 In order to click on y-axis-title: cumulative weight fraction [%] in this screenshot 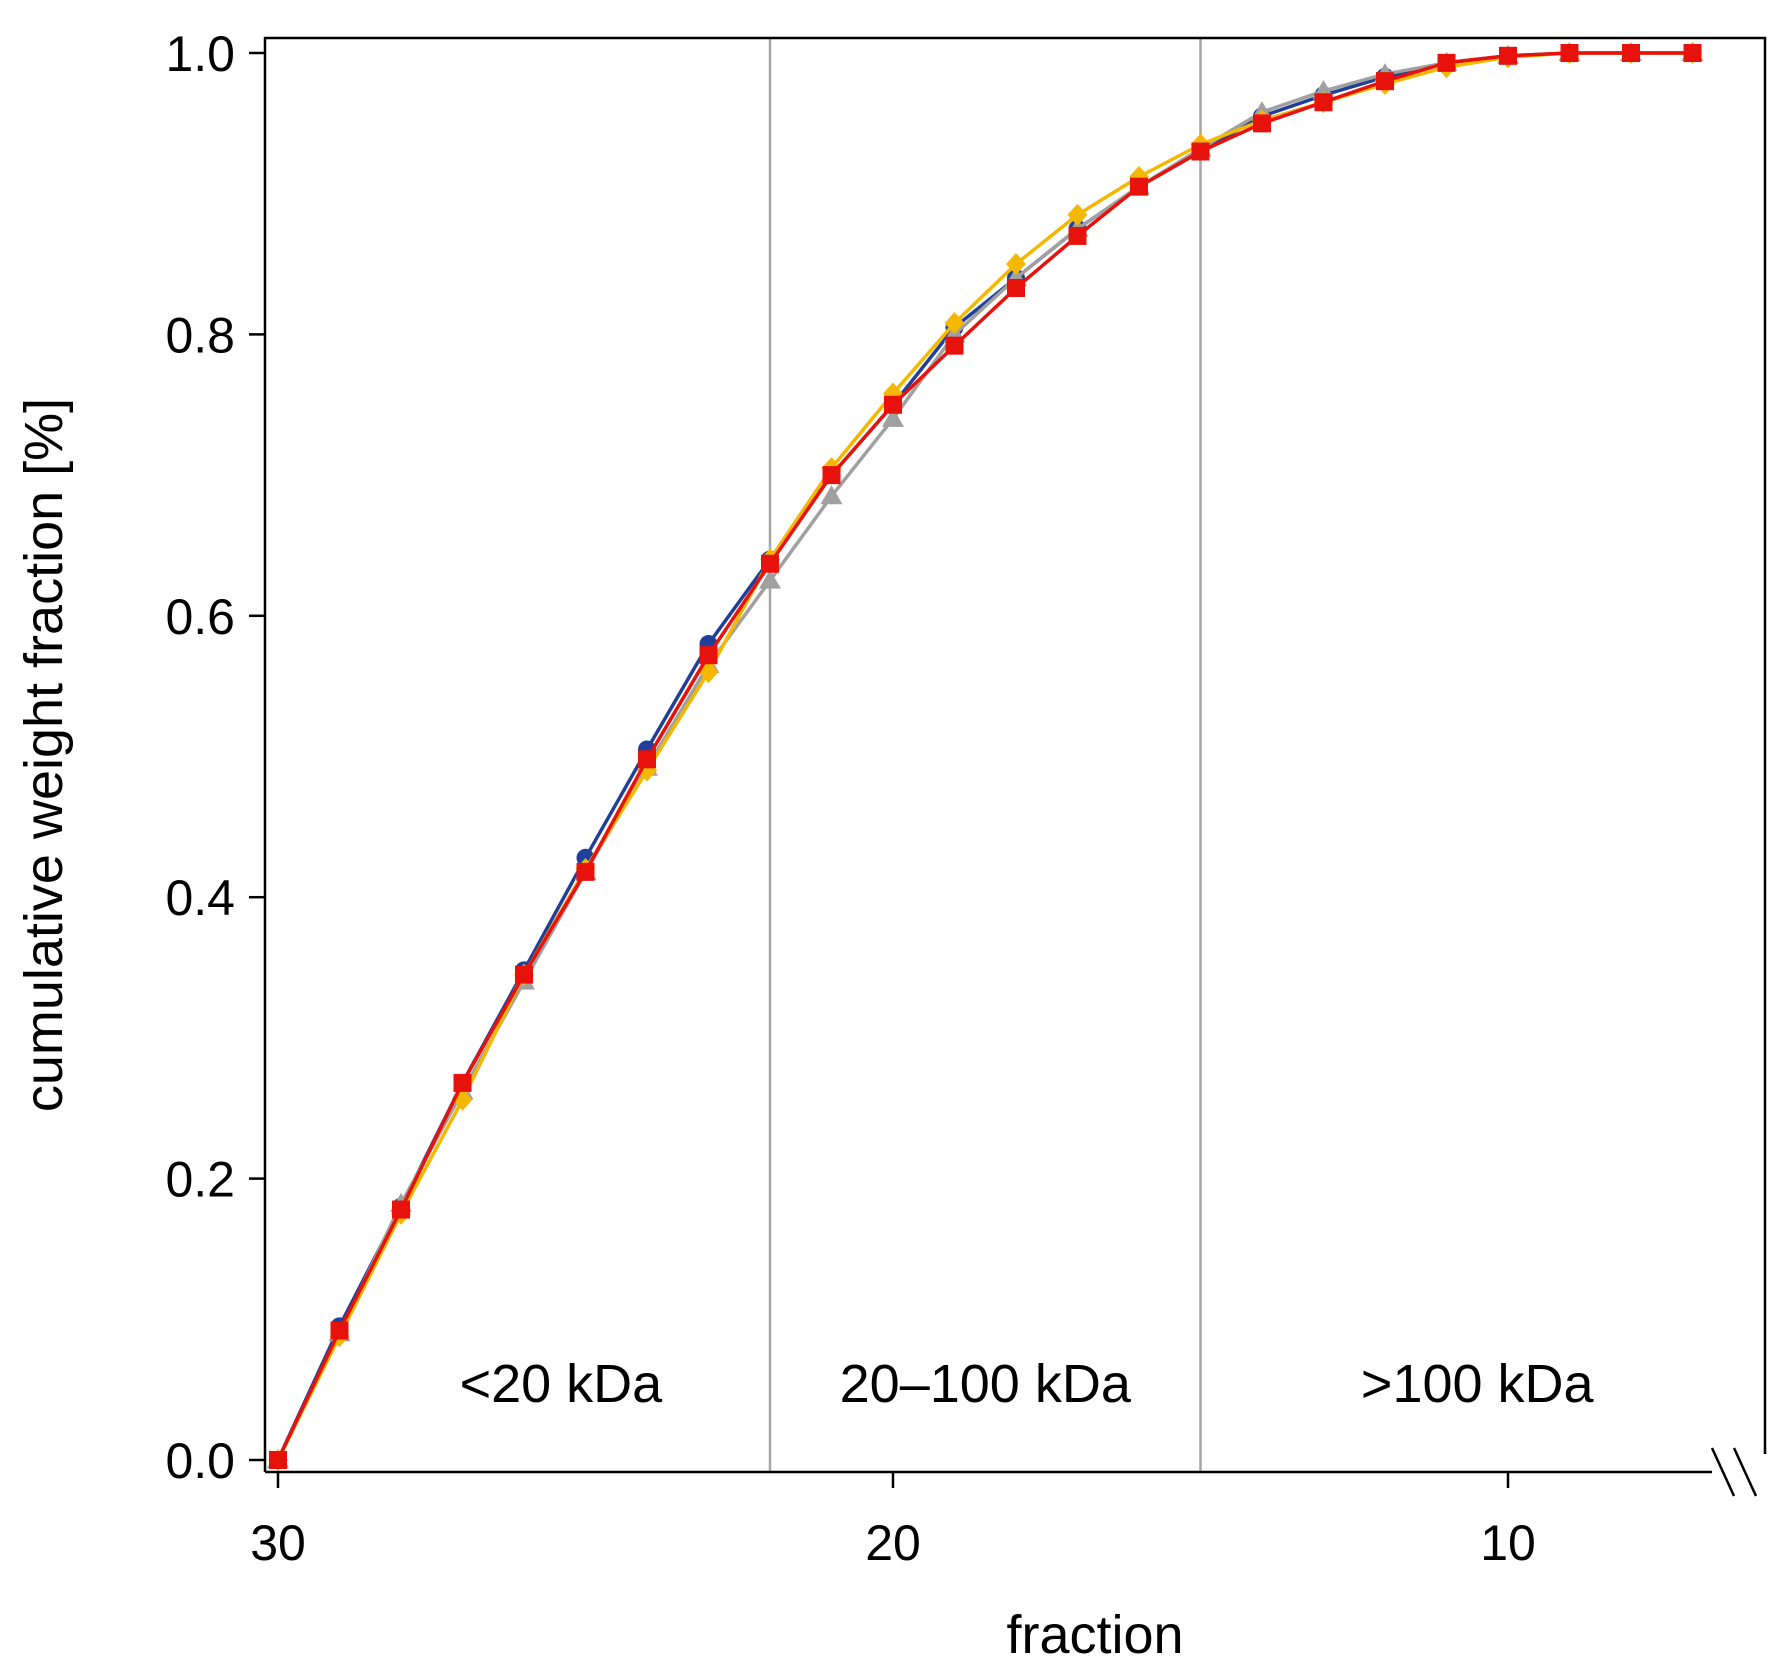, I will do `click(44, 755)`.